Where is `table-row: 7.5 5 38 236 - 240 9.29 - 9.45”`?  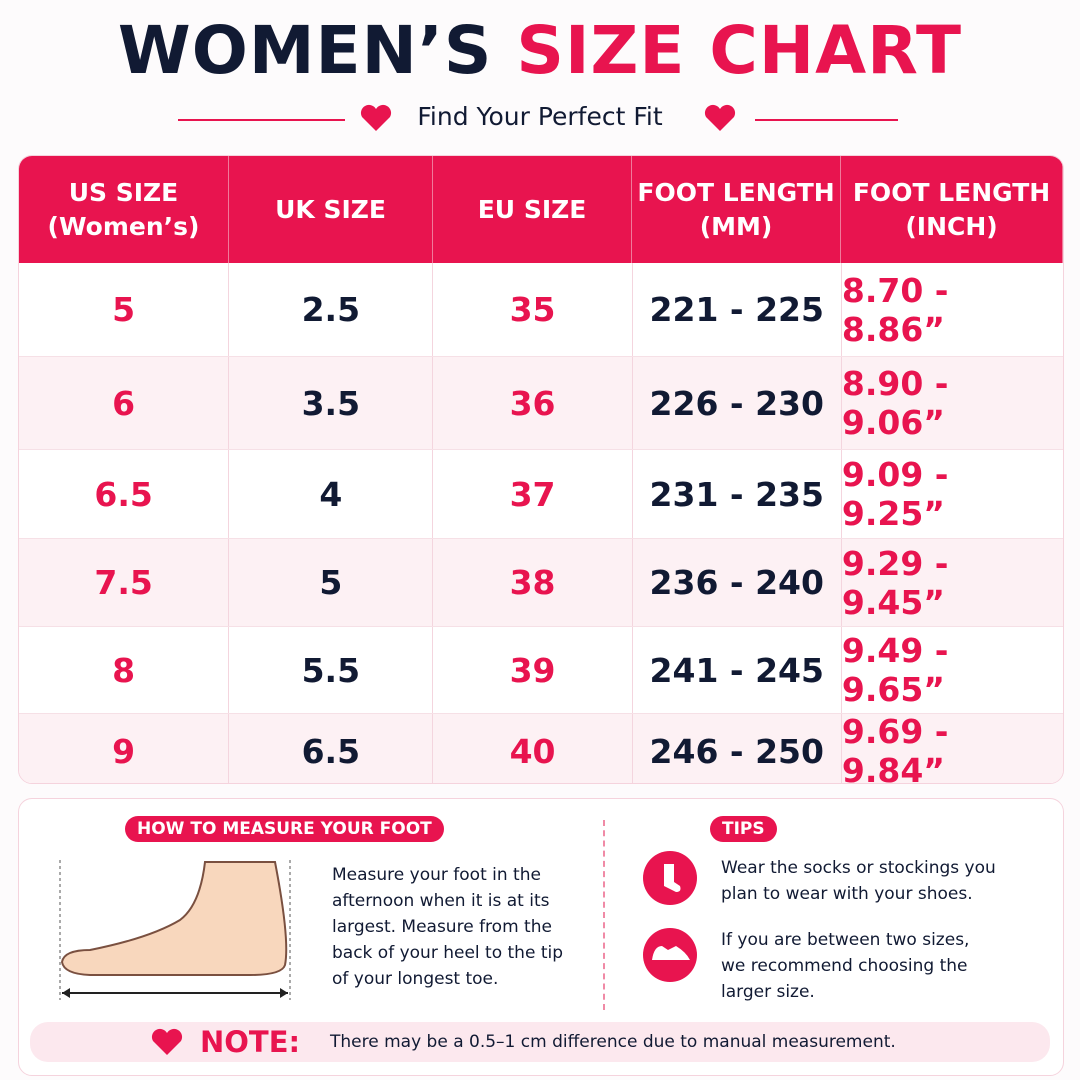 table-row: 7.5 5 38 236 - 240 9.29 - 9.45” is located at coordinates (541, 583).